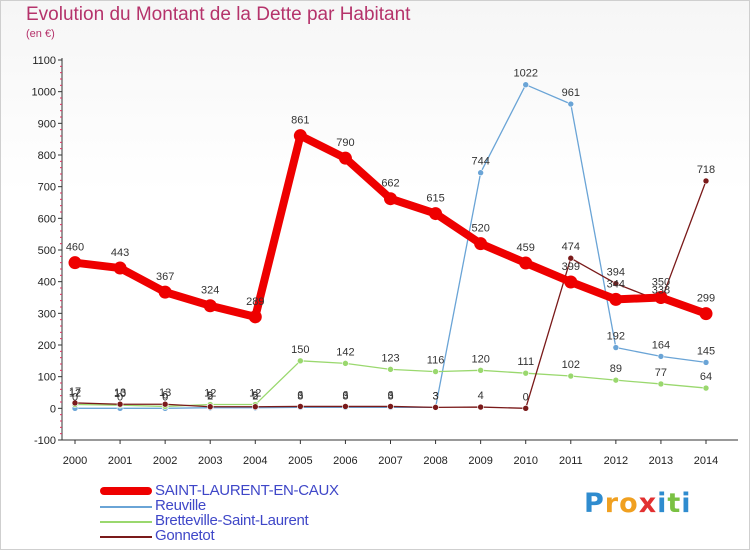 The height and width of the screenshot is (550, 750). I want to click on x-tick-label: 2011, so click(571, 461).